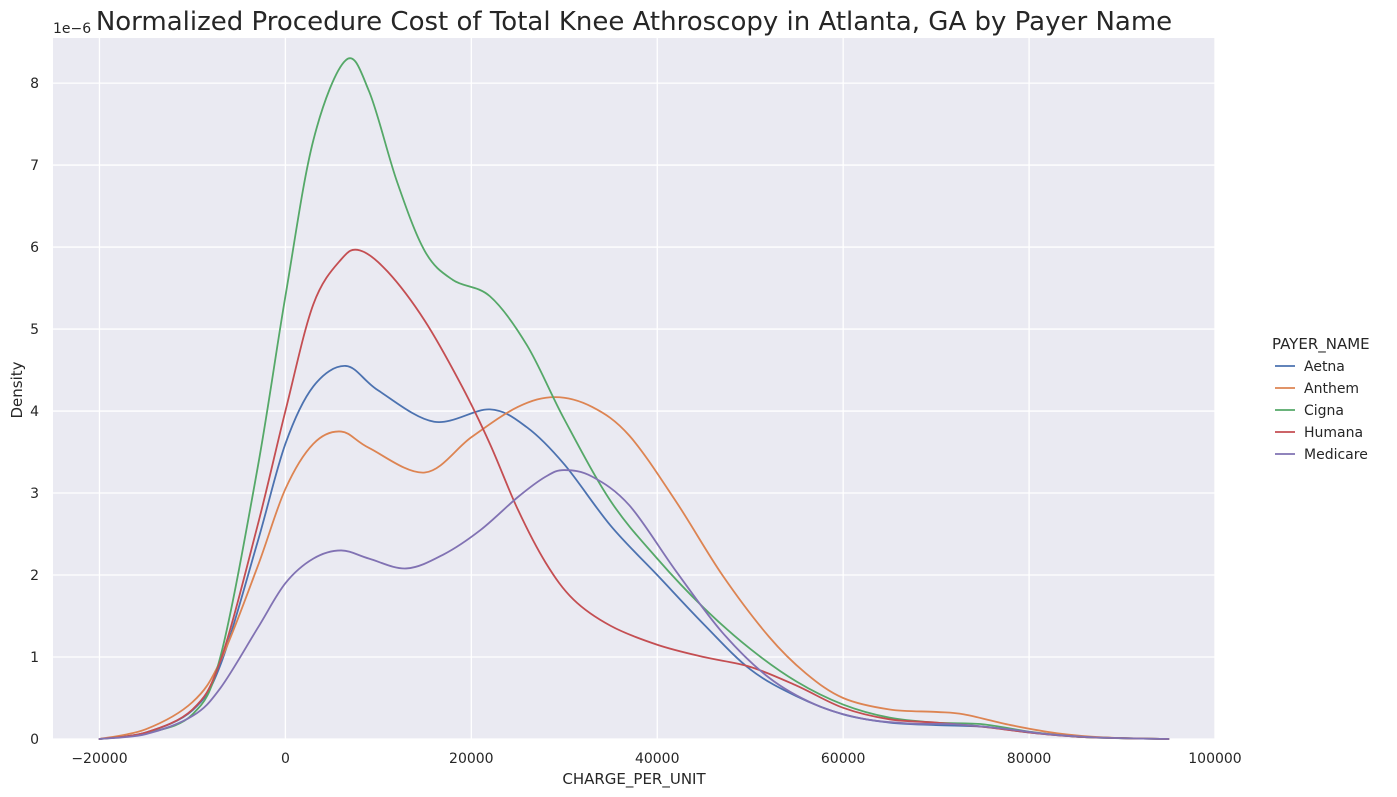  I want to click on x-tick-label: −20000, so click(99, 759).